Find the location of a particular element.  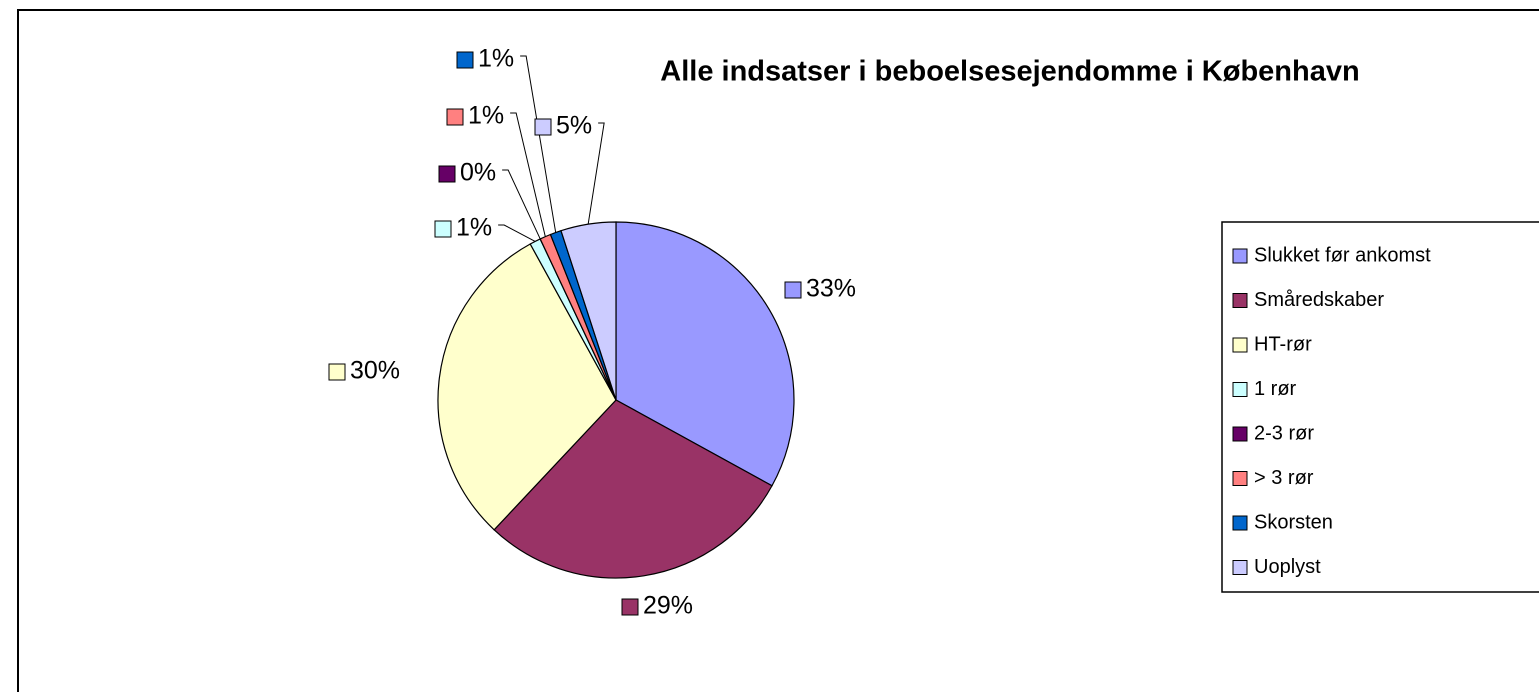

legend-label: 1 rør is located at coordinates (1275, 389).